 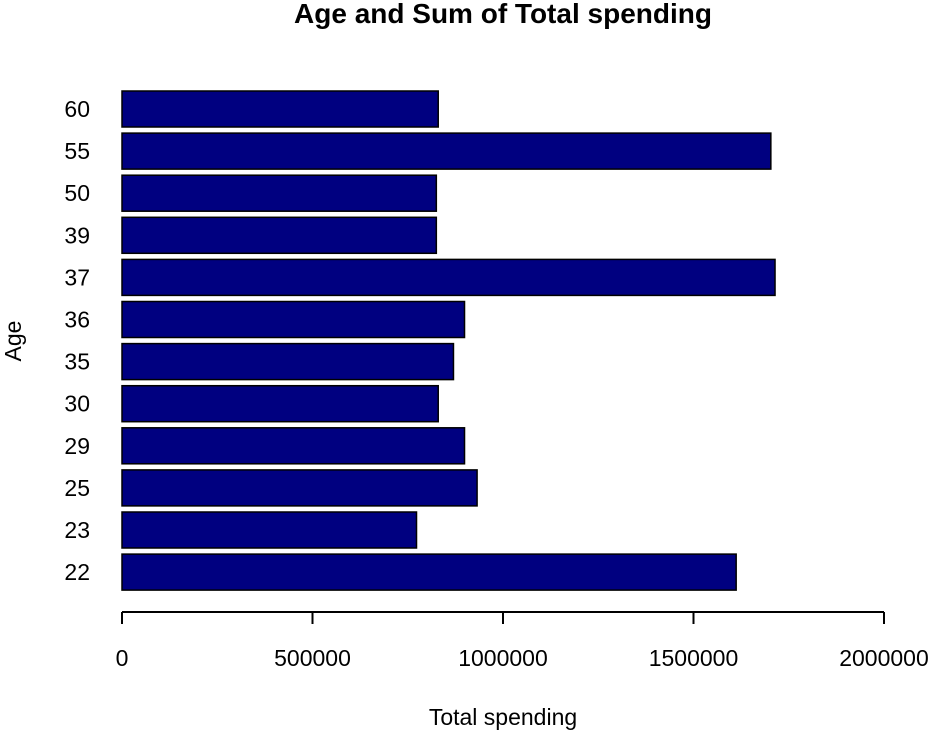 What do you see at coordinates (884, 658) in the screenshot?
I see `x-tick-label: 2000000` at bounding box center [884, 658].